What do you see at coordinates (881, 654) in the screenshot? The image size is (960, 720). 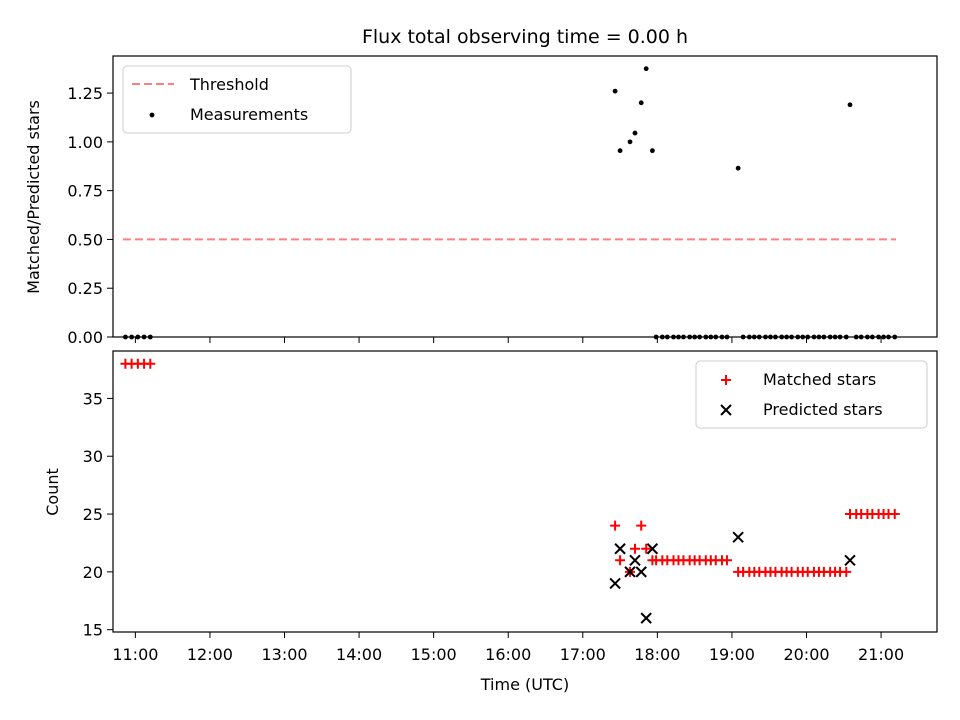 I see `x-tick-label: 21:00` at bounding box center [881, 654].